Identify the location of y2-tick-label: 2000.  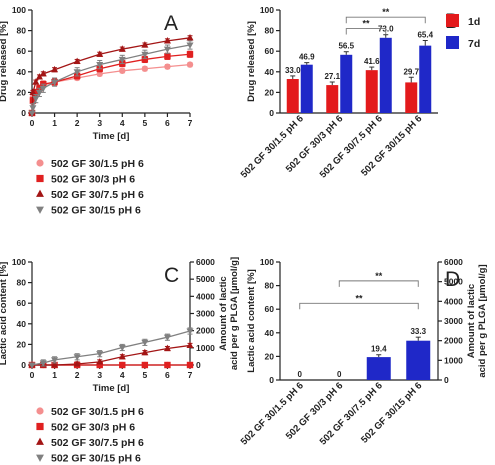
(205, 331).